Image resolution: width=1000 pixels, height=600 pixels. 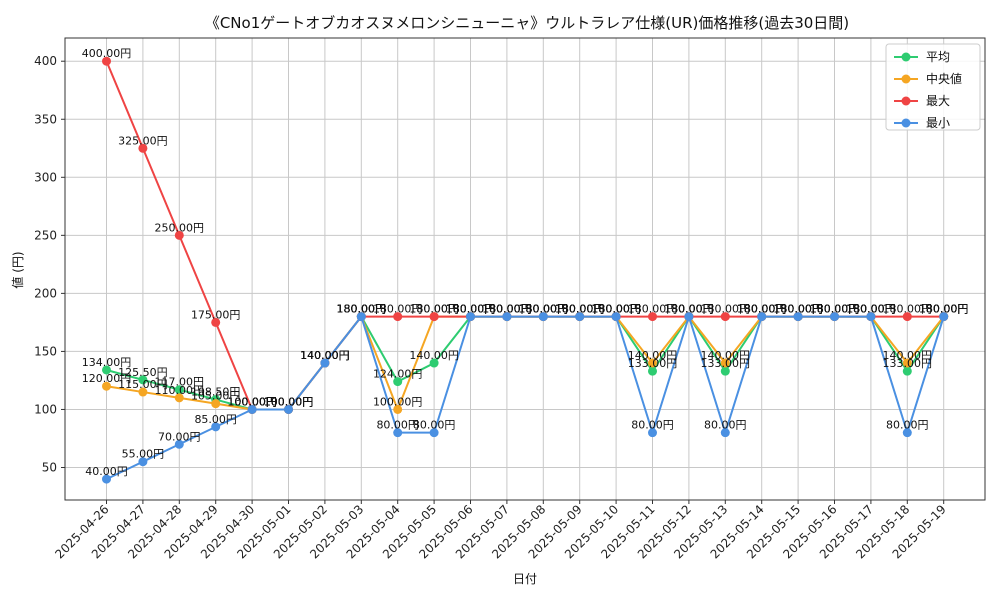 I want to click on point-label-2: 250.00円, so click(x=180, y=227).